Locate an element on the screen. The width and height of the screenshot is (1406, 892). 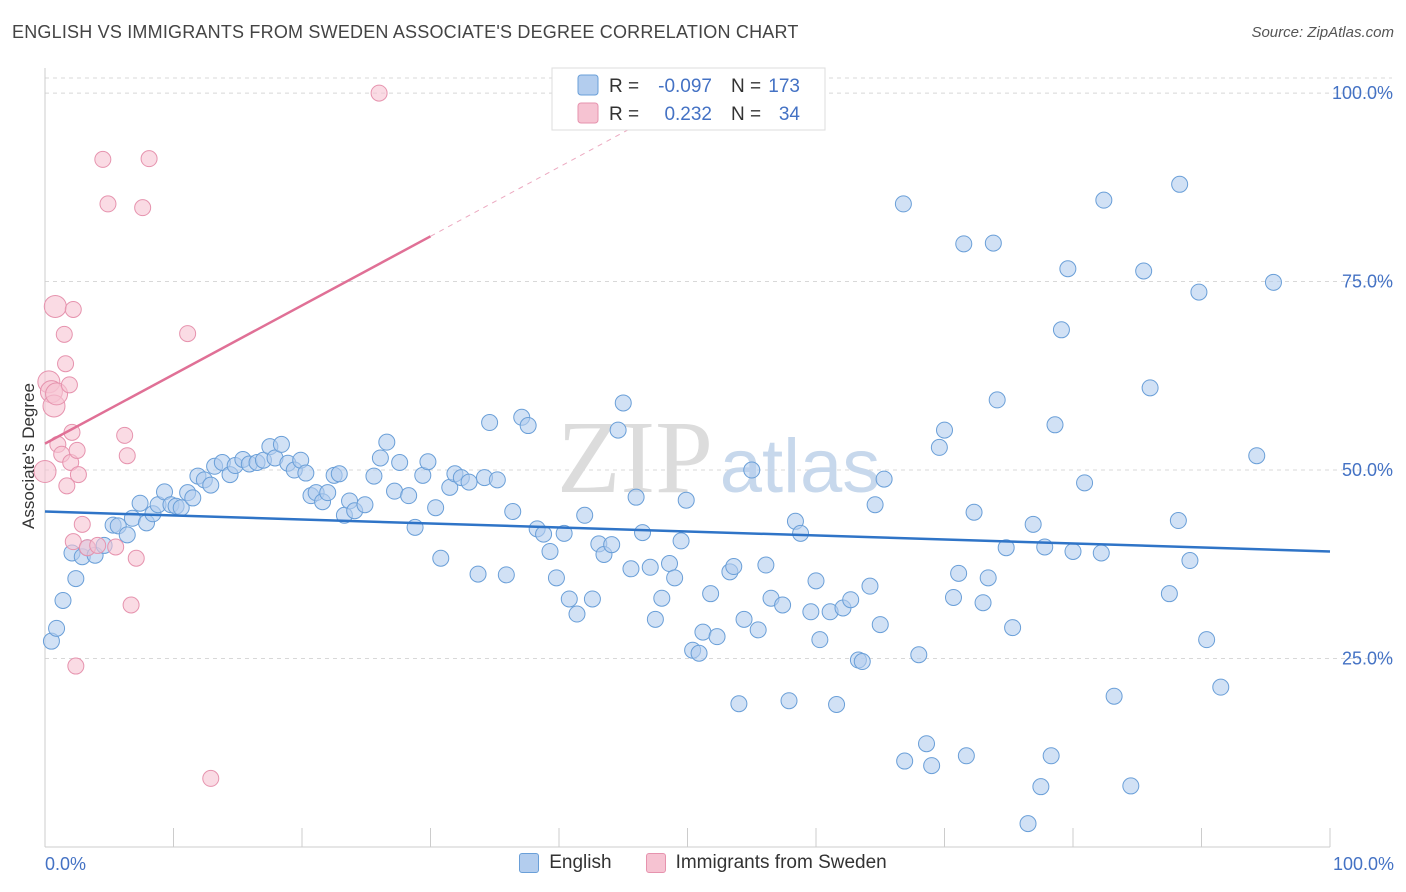
legend-r-label-sweden: R = is located at coordinates (624, 114).